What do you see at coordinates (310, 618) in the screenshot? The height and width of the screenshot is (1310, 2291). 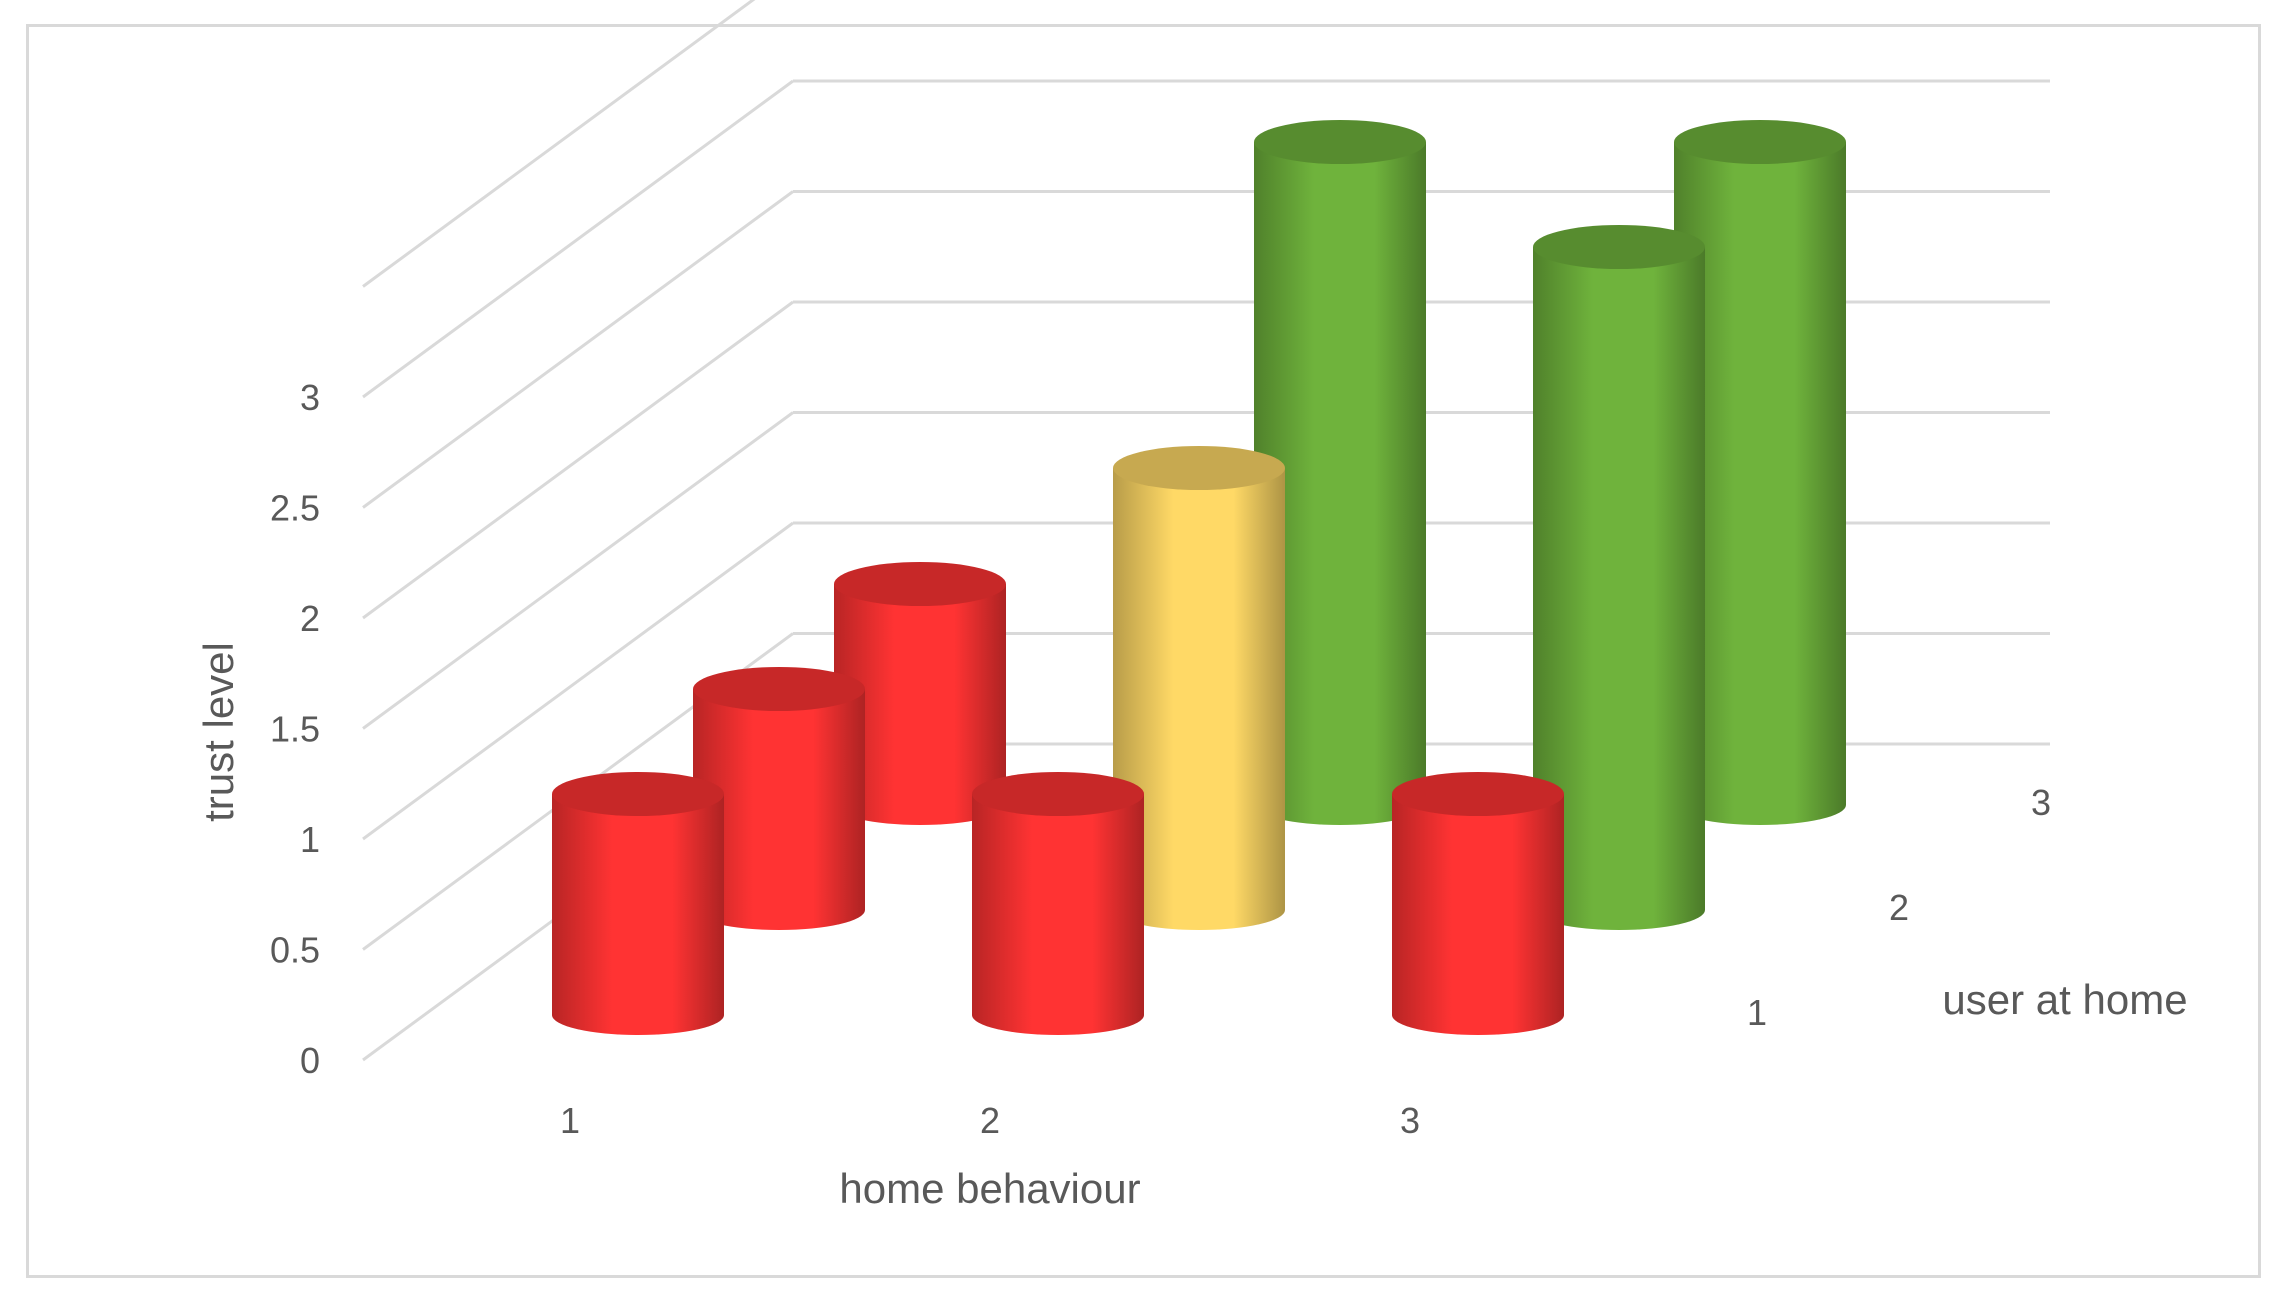 I see `y-tick-label: 2` at bounding box center [310, 618].